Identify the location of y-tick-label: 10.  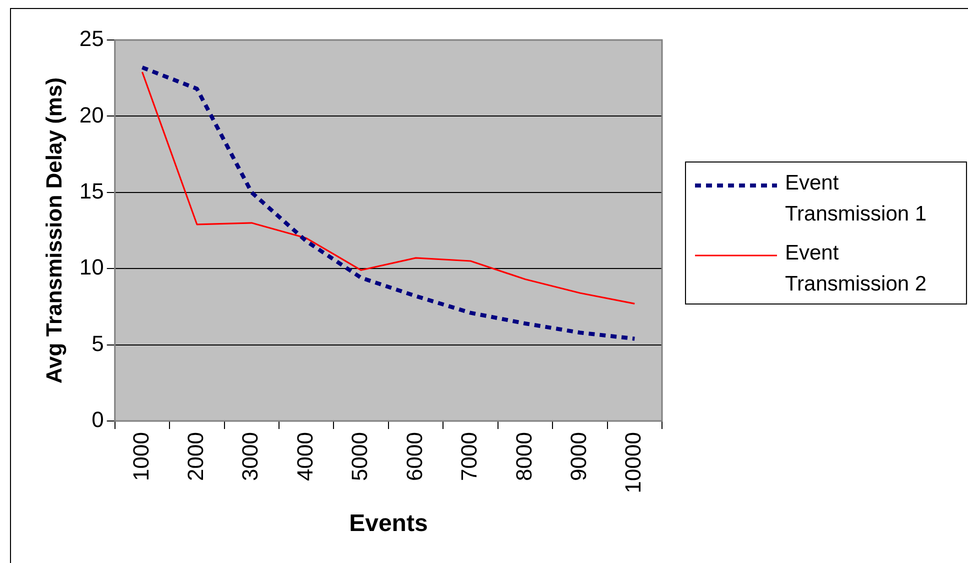
(91, 267).